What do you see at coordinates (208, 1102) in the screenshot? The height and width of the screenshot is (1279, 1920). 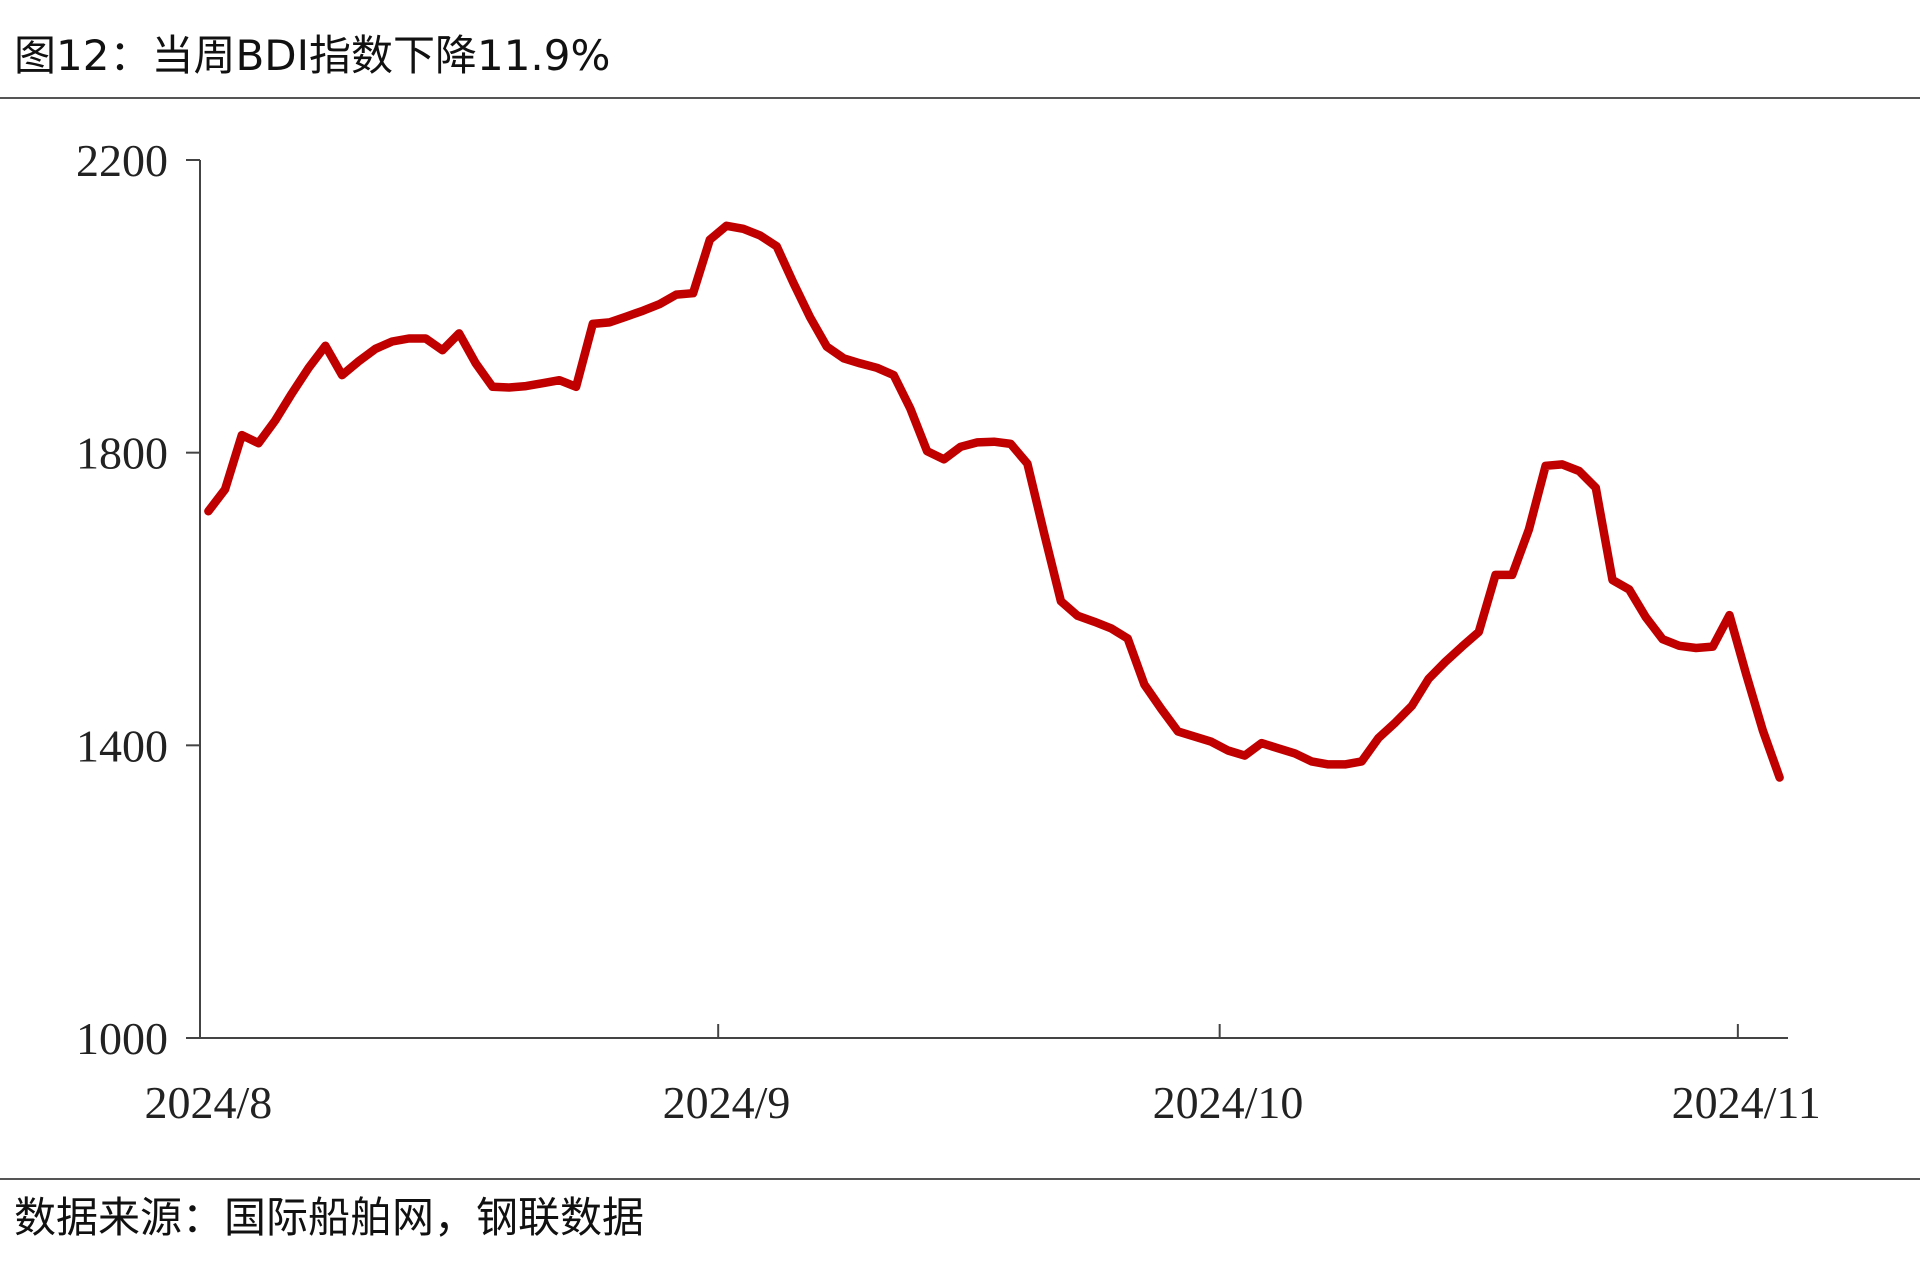 I see `x-tick-label: 2024/8` at bounding box center [208, 1102].